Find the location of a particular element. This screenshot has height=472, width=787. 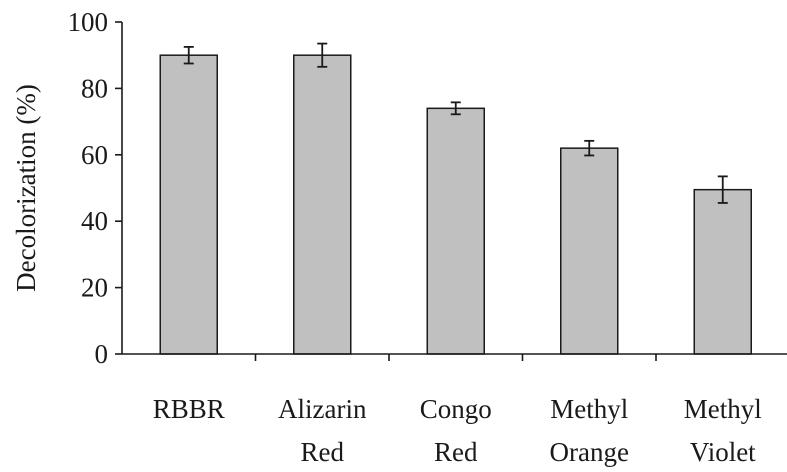

x-tick-label-2-line-2: Red is located at coordinates (323, 452).